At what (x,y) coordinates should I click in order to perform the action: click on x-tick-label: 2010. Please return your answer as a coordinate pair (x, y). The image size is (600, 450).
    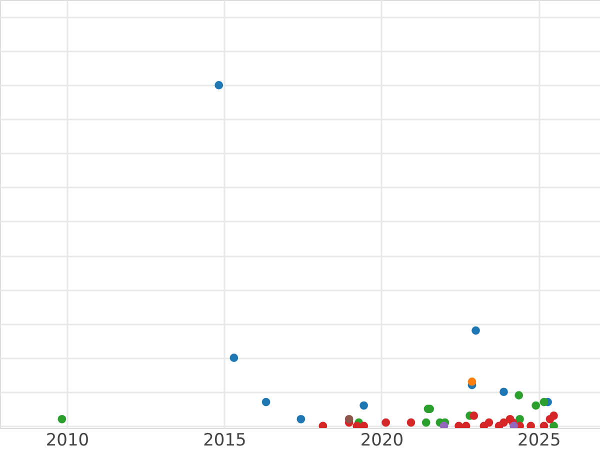
    Looking at the image, I should click on (68, 440).